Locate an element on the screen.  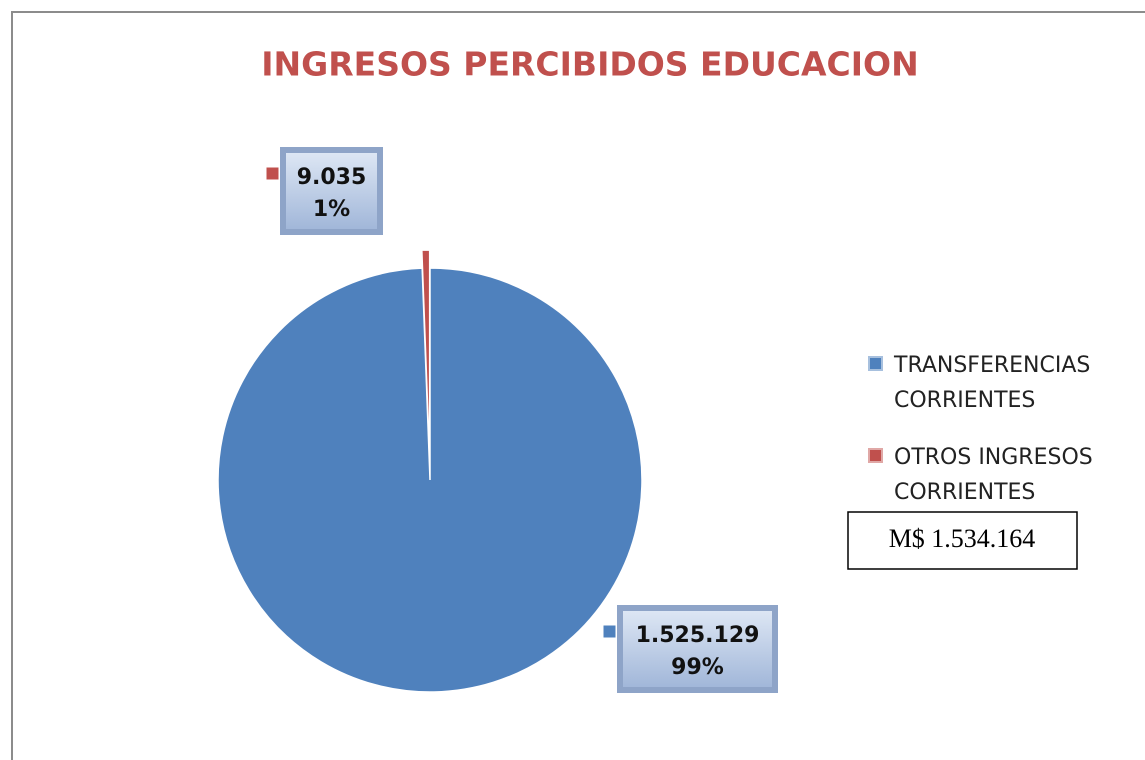
percent-label: 99% is located at coordinates (697, 667).